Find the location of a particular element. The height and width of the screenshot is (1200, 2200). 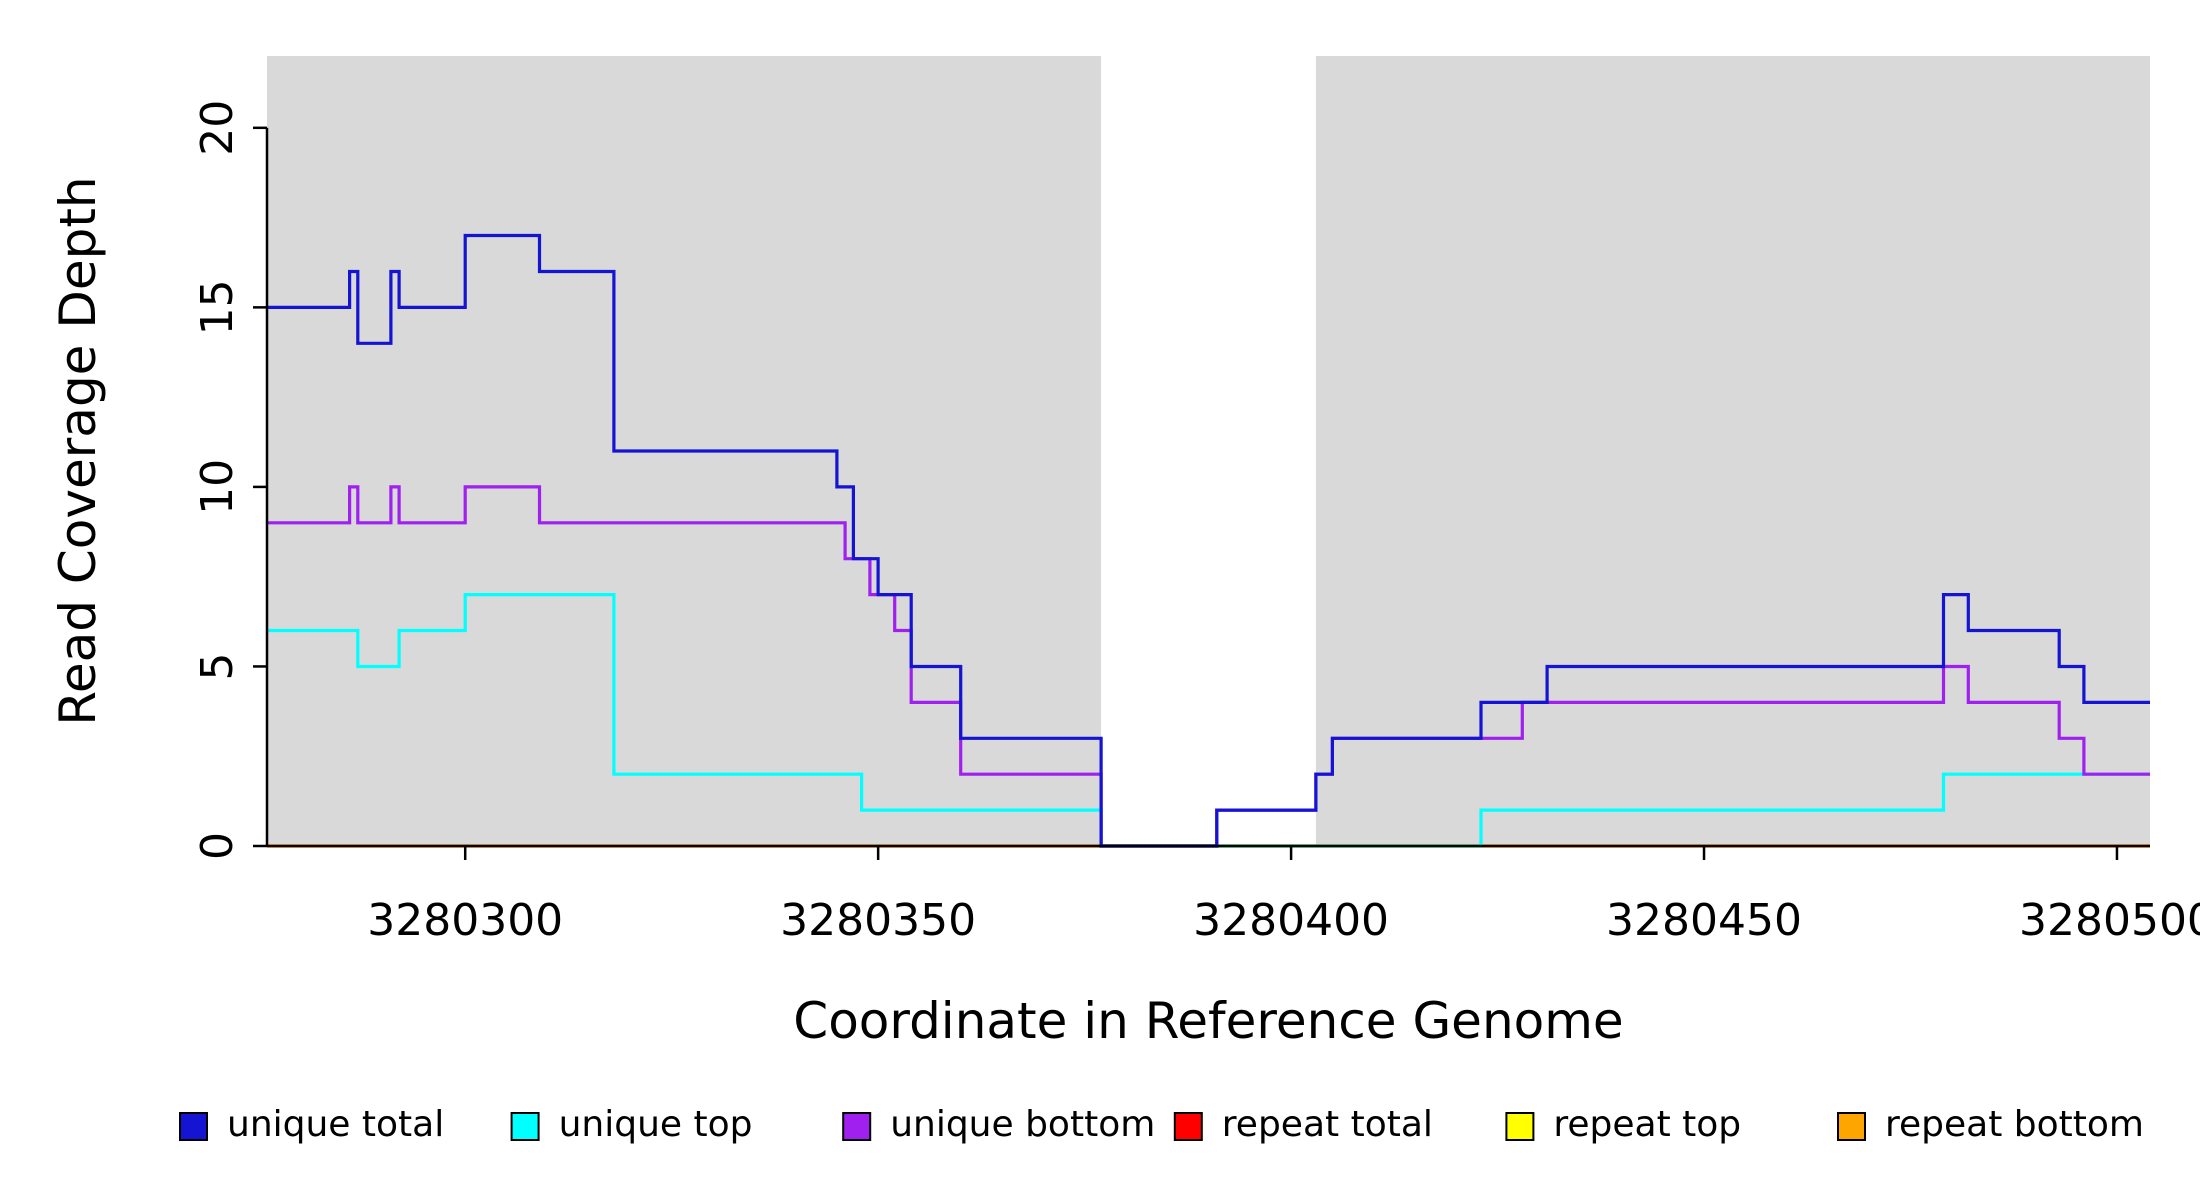

legend-swatch-repeat-bottom is located at coordinates (1851, 1126).